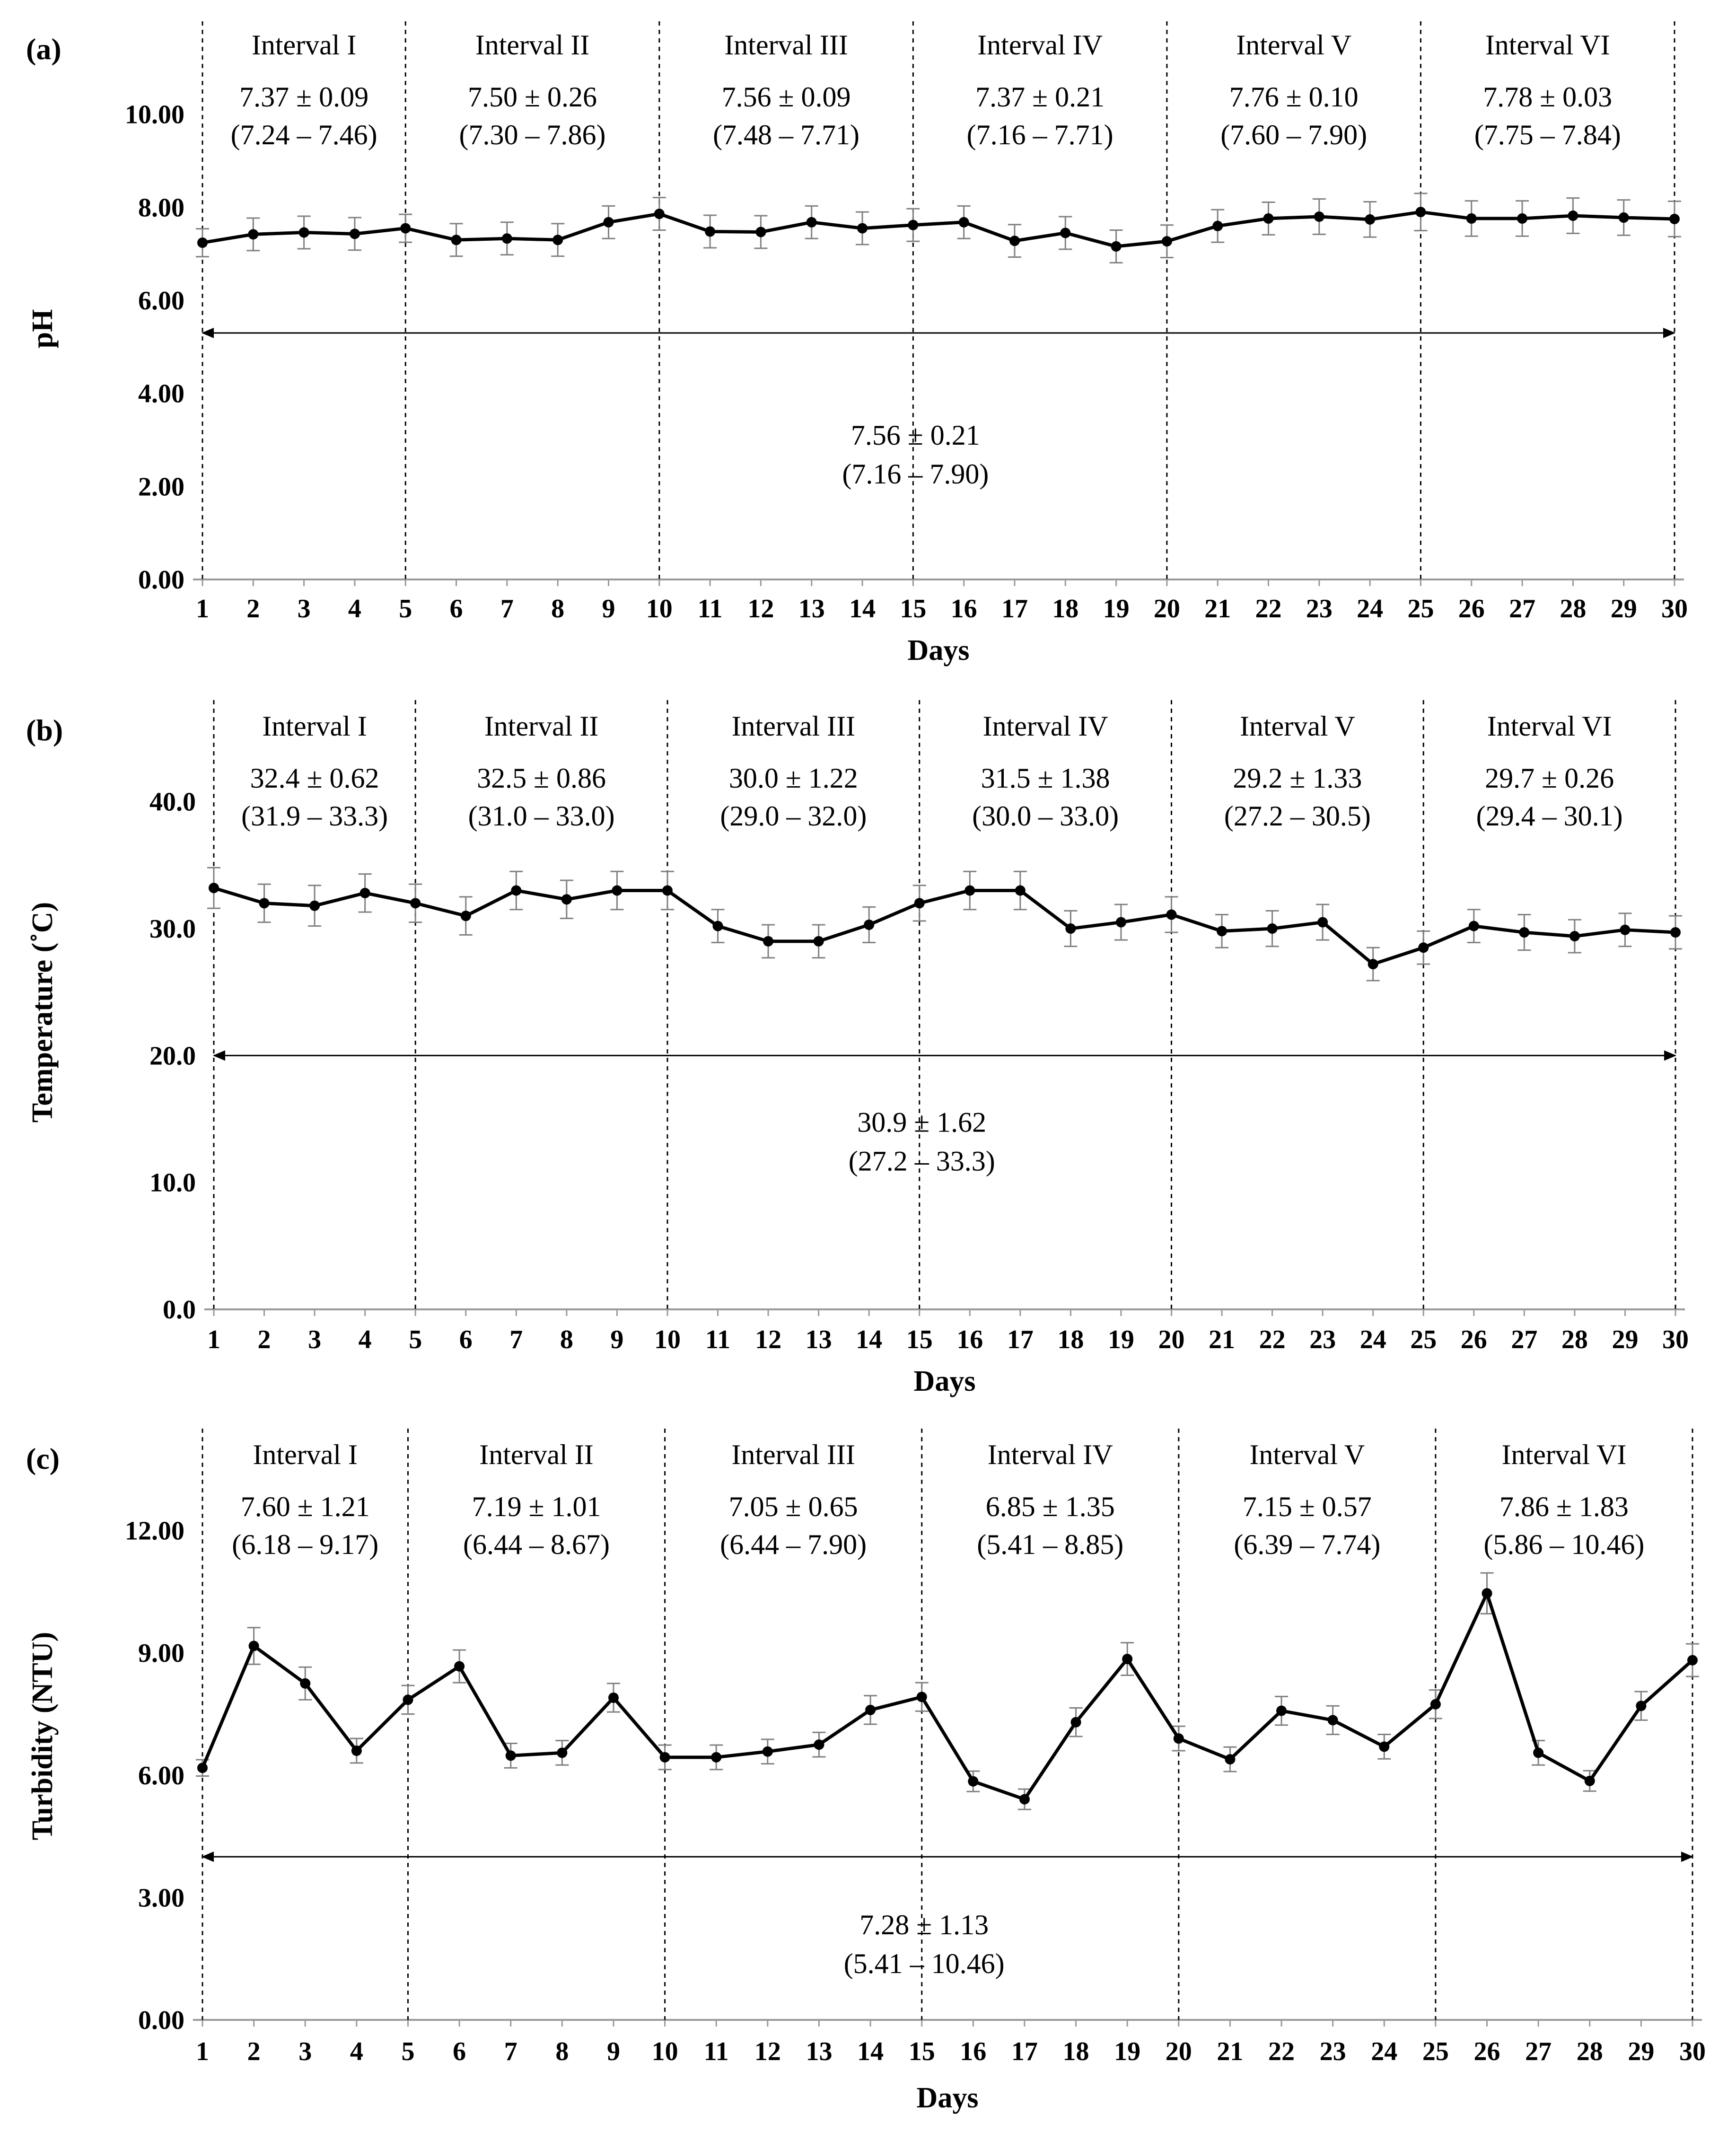  I want to click on x-tick-label: 12, so click(768, 1339).